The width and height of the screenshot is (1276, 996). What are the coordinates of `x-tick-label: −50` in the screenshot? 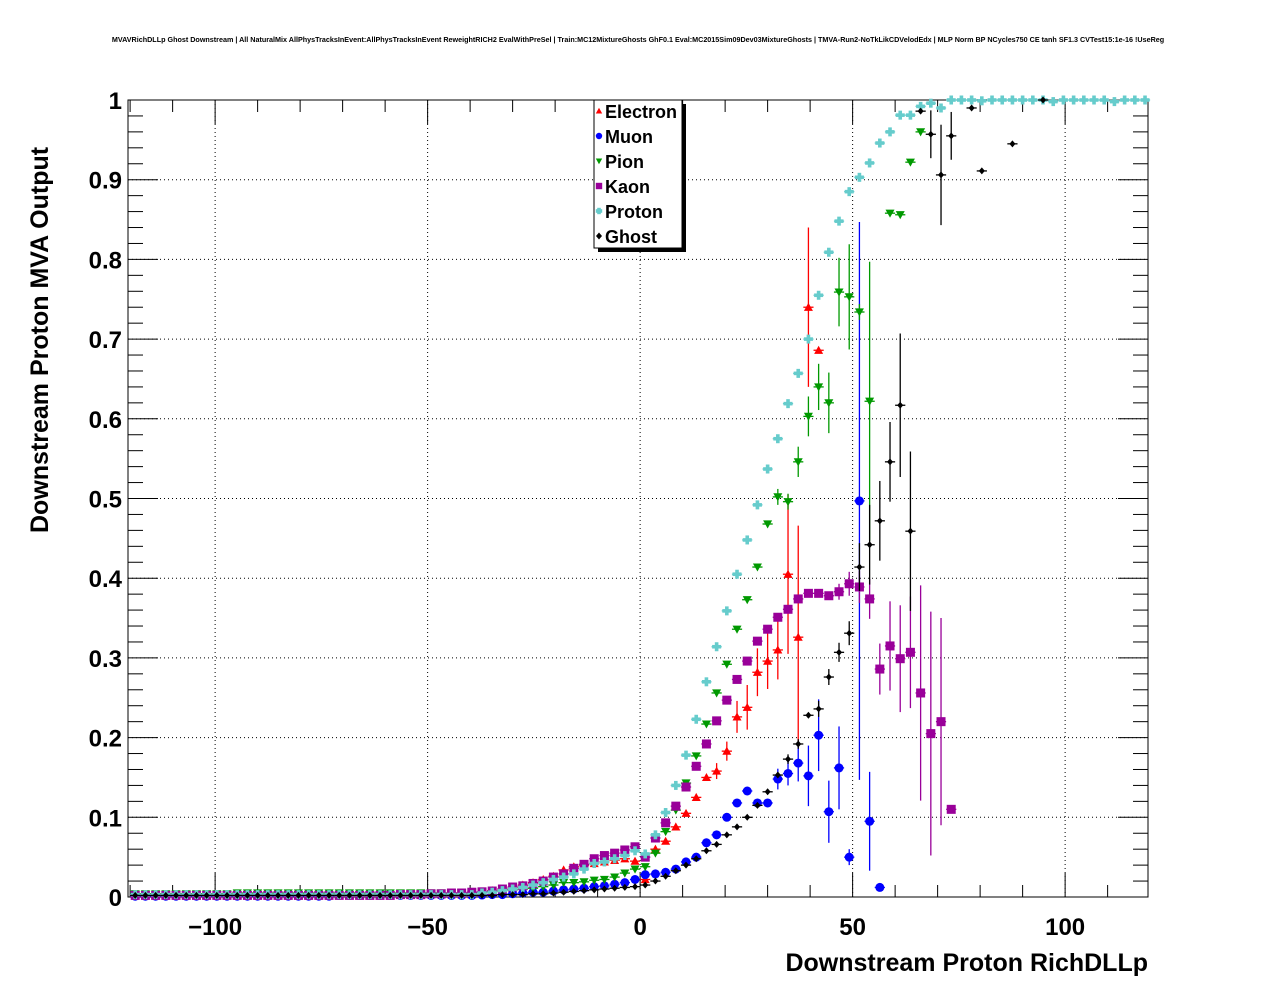 It's located at (427, 927).